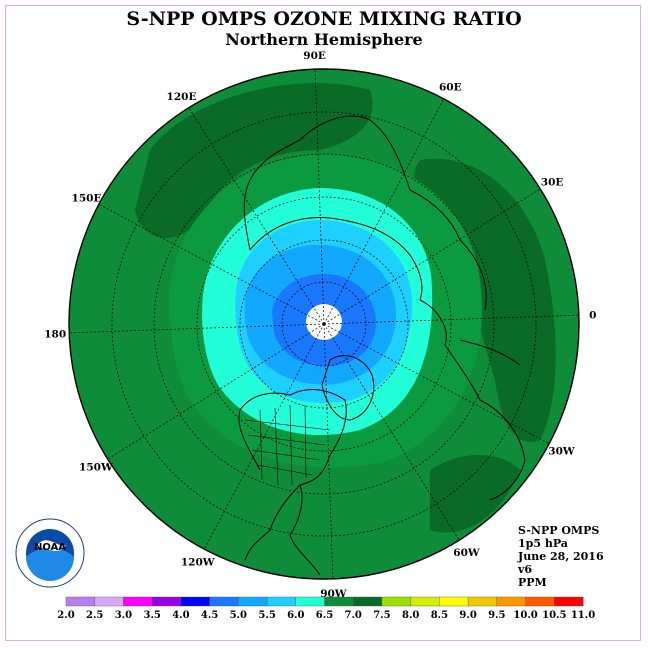  I want to click on info-level: 1p5 hPa, so click(543, 543).